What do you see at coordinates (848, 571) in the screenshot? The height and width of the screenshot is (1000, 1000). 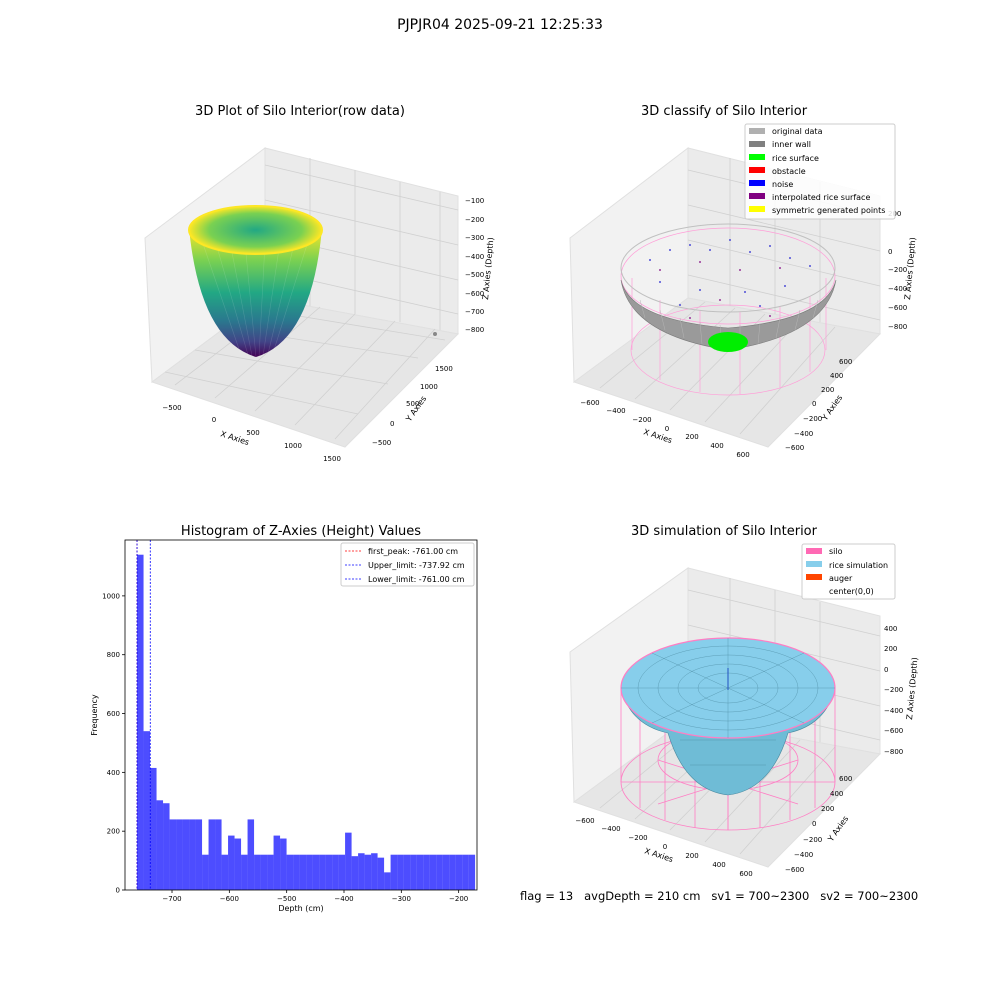 I see `panel-4-legend: silo rice simulation auger center(0,0)` at bounding box center [848, 571].